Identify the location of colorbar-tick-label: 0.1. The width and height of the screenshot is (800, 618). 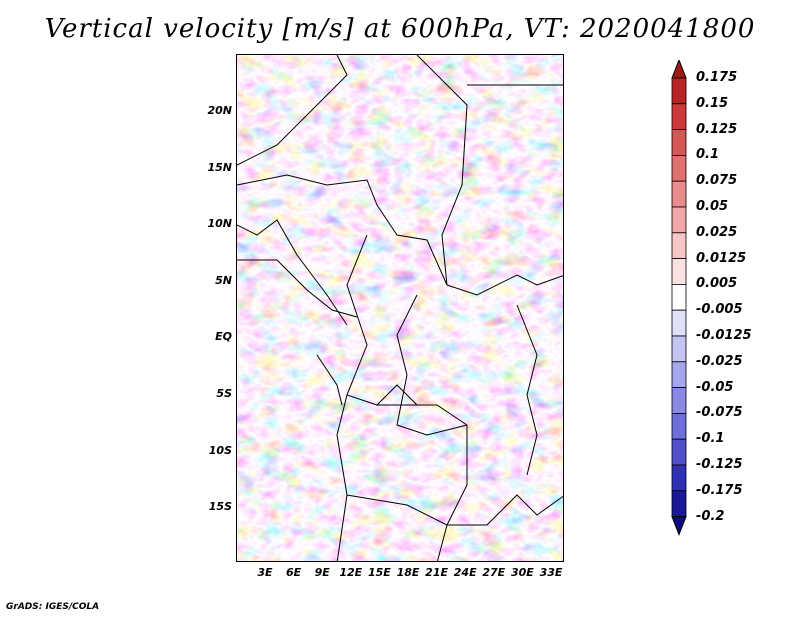
(708, 155).